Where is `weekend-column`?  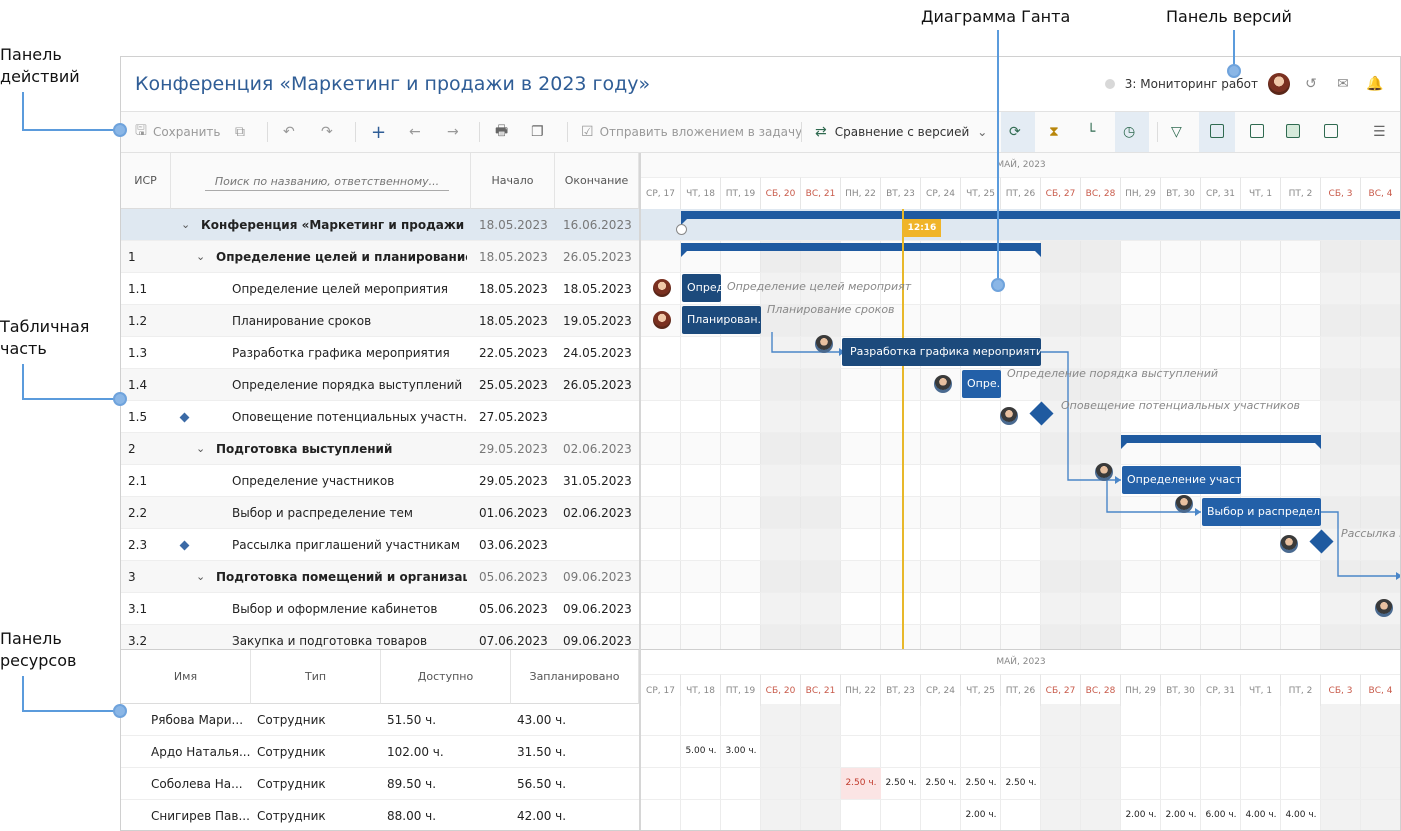
weekend-column is located at coordinates (1101, 429).